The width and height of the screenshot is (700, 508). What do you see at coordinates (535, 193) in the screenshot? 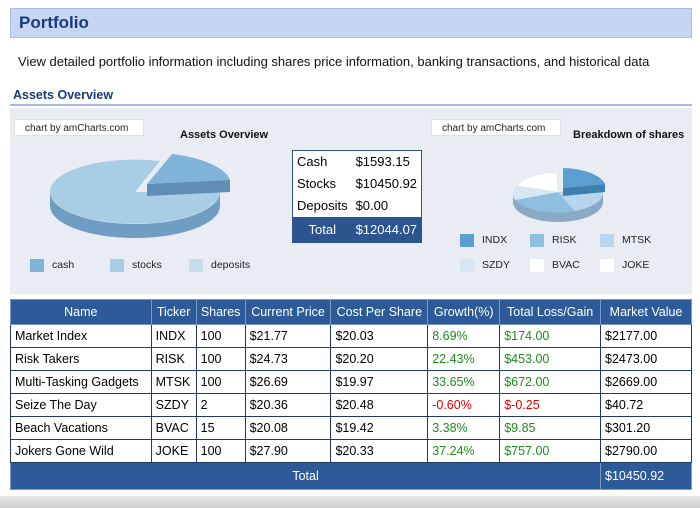
I see `pie-slice-szdy` at bounding box center [535, 193].